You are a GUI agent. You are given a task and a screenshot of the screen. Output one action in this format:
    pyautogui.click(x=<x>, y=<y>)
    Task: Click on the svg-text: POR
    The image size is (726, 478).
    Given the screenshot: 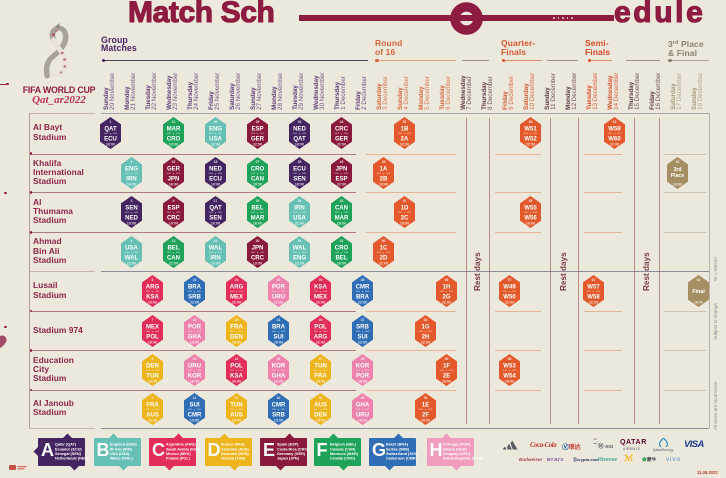 What is the action you would take?
    pyautogui.click(x=363, y=376)
    